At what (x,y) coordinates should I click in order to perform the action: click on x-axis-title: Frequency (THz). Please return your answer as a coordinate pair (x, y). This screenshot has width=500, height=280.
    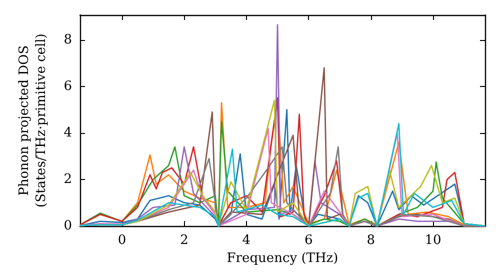
    Looking at the image, I should click on (282, 258).